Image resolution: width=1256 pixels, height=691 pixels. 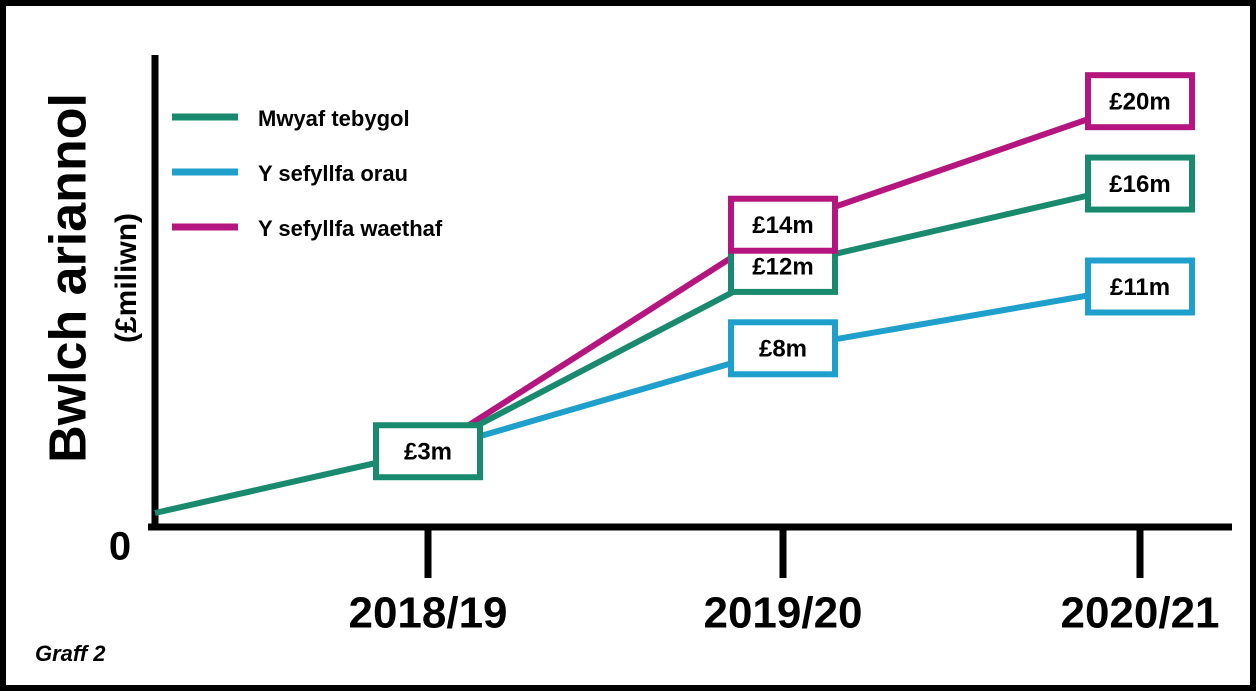 What do you see at coordinates (334, 118) in the screenshot?
I see `legend-label: Mwyaf tebygol` at bounding box center [334, 118].